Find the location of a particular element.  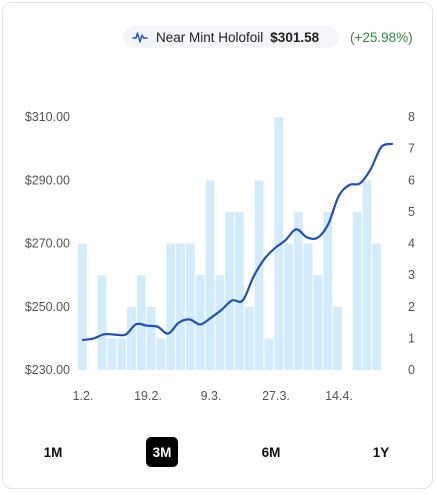

current-price: $301.58 is located at coordinates (295, 37).